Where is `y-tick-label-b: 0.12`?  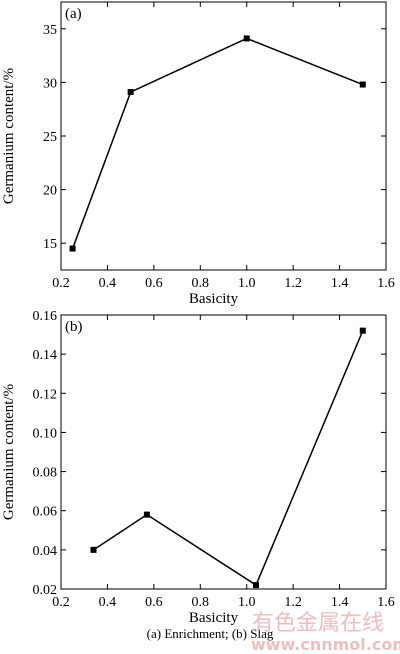
y-tick-label-b: 0.12 is located at coordinates (45, 394).